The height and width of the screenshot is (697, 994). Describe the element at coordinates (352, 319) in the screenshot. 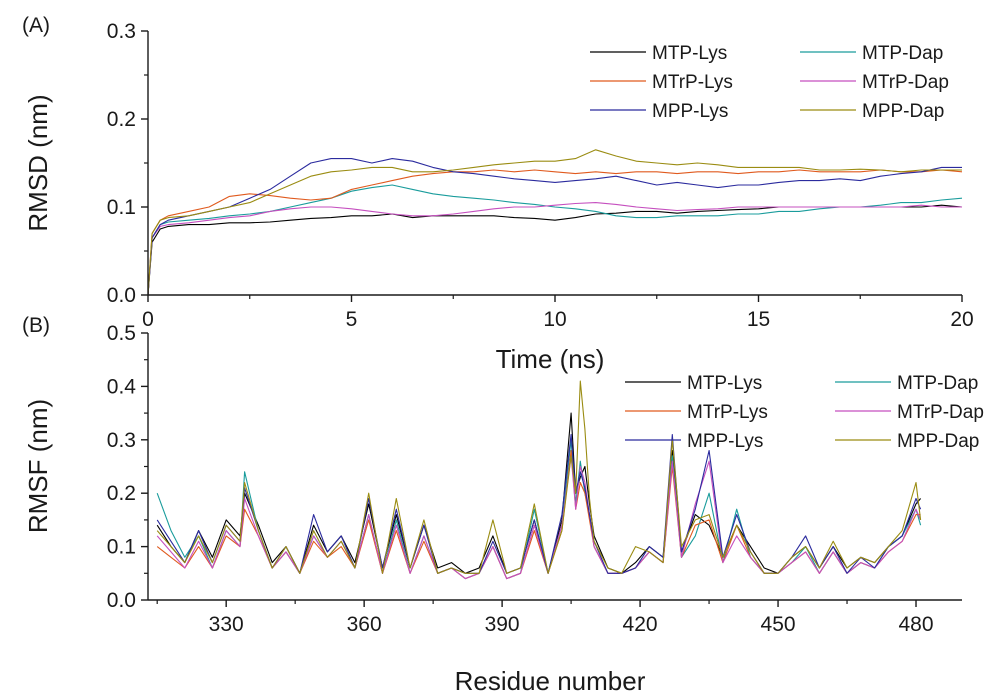

I see `panel-a-x-tick-label: 5` at that location.